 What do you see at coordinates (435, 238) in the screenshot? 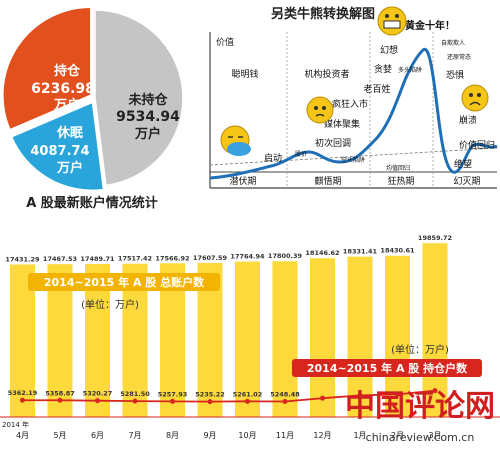
I see `bar-value-label: 19859.72` at bounding box center [435, 238].